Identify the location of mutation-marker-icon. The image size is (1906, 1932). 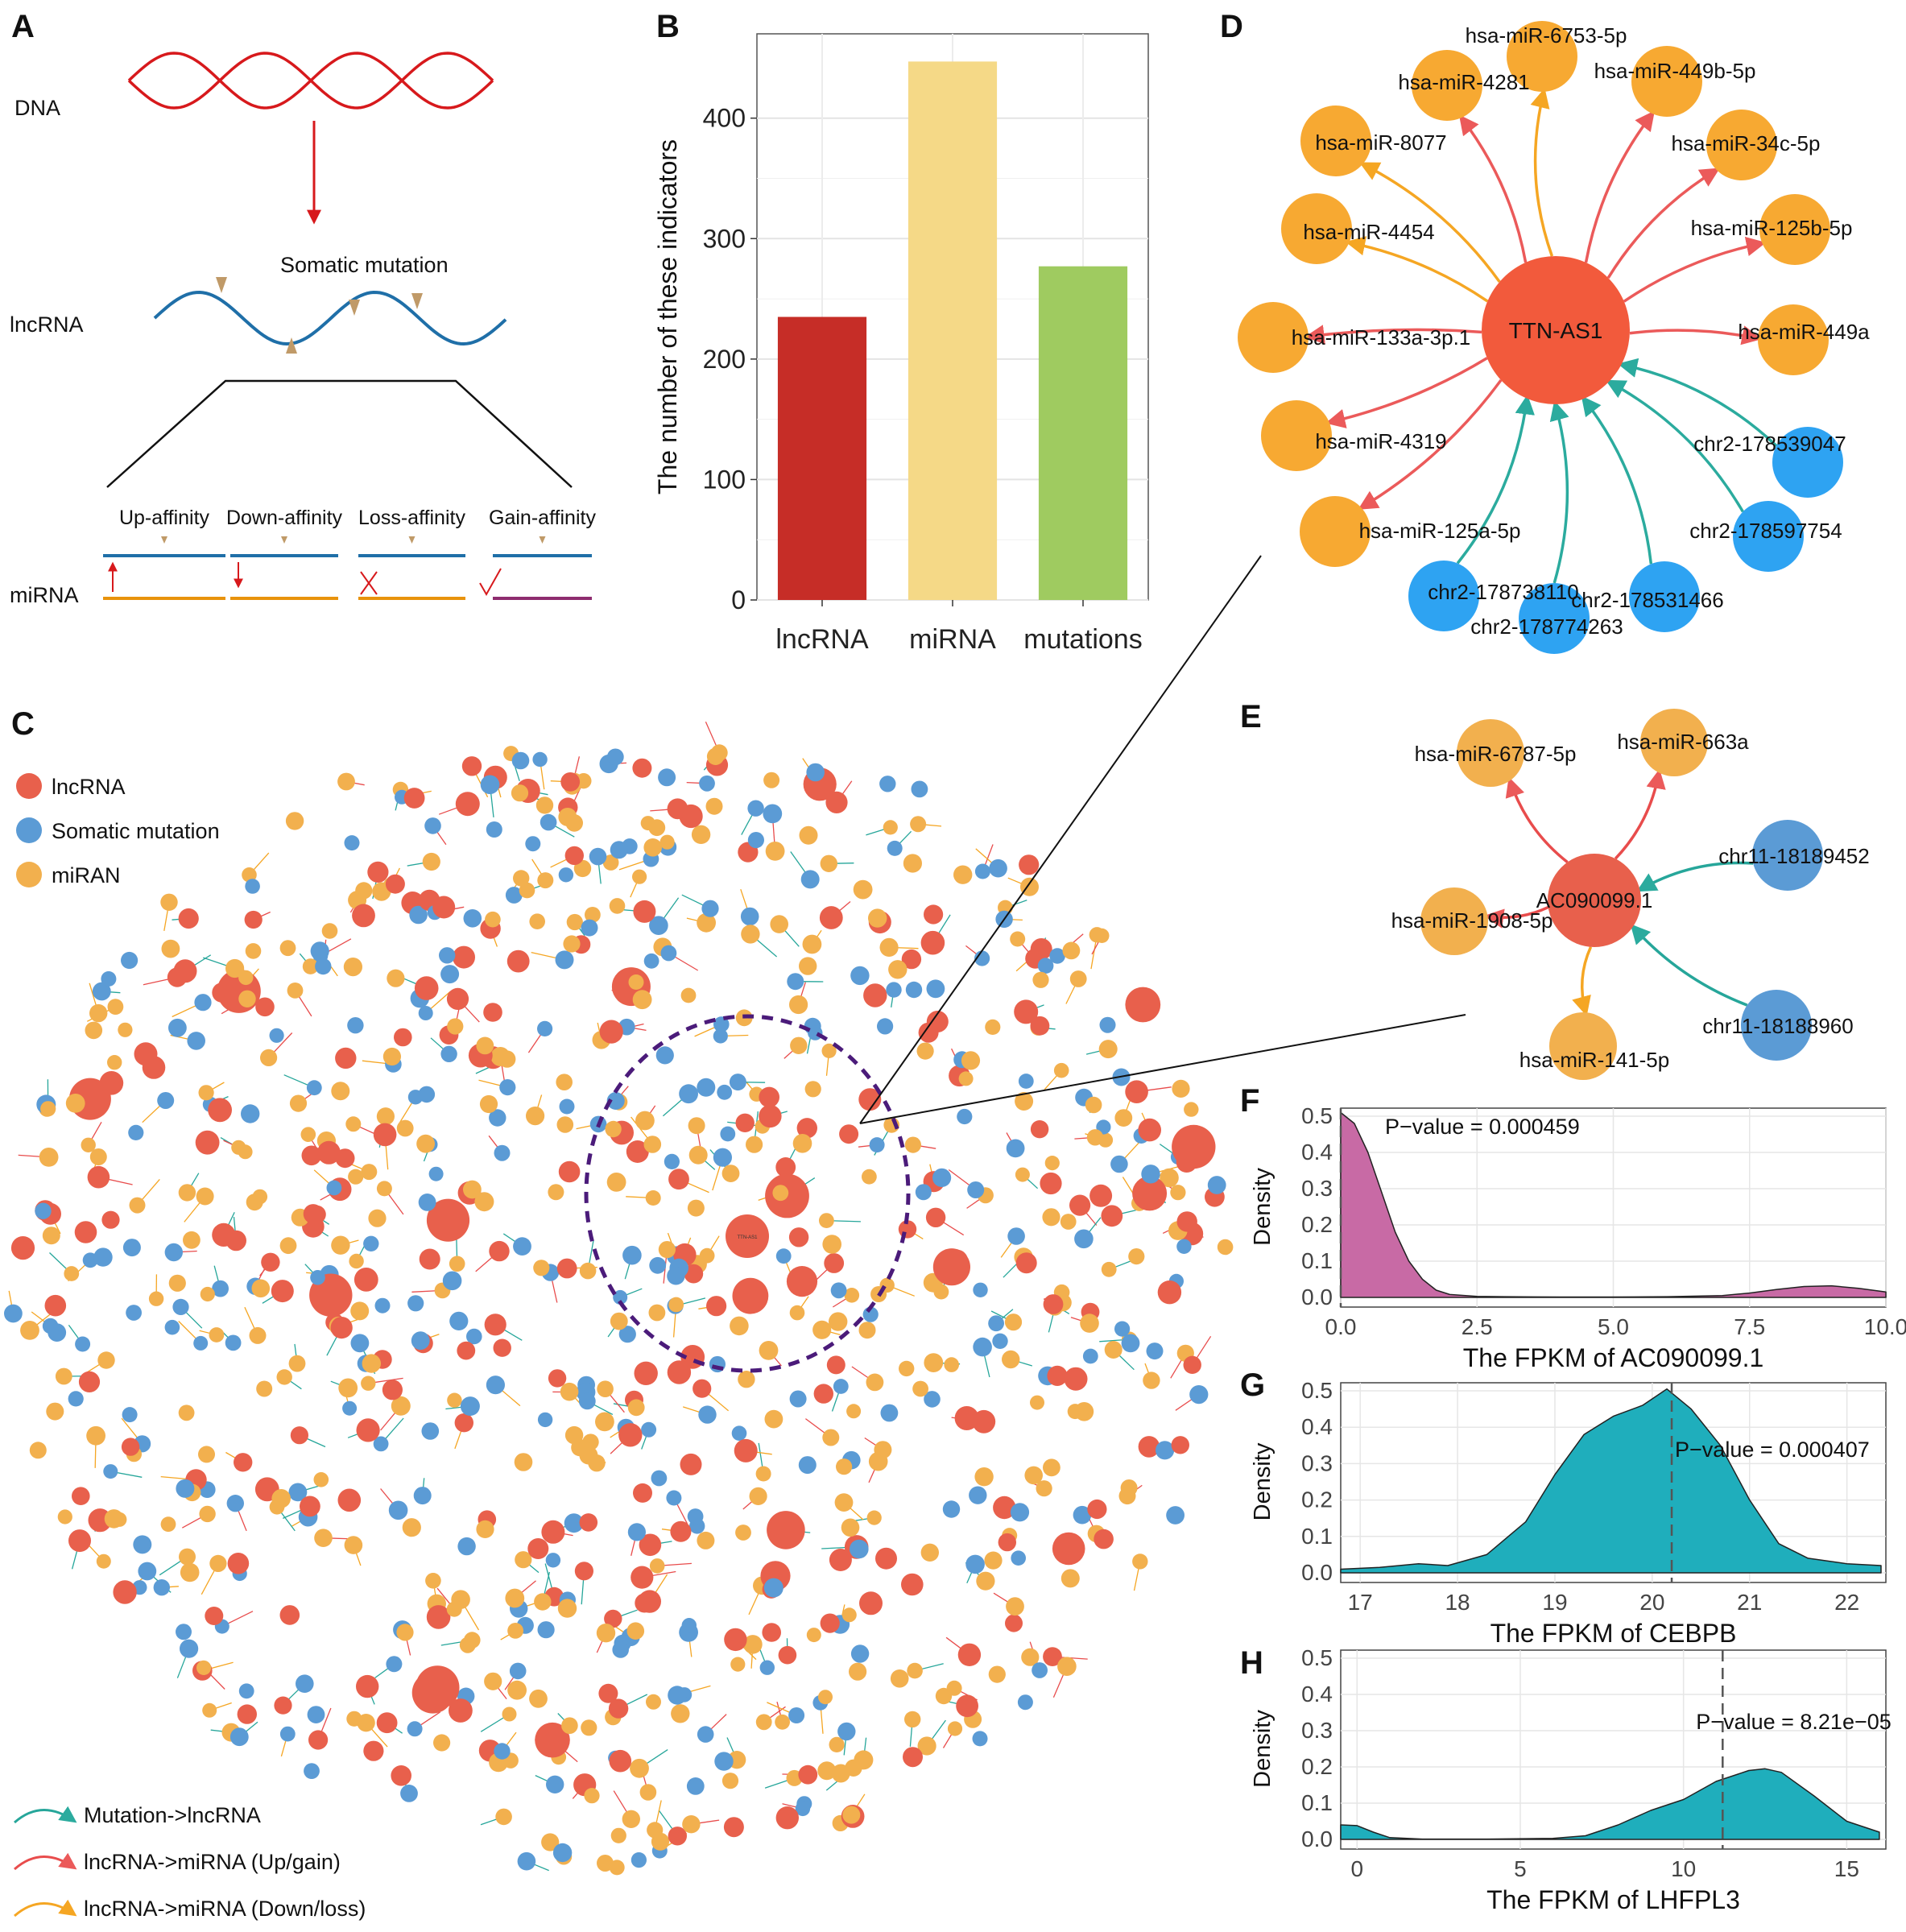
(284, 540).